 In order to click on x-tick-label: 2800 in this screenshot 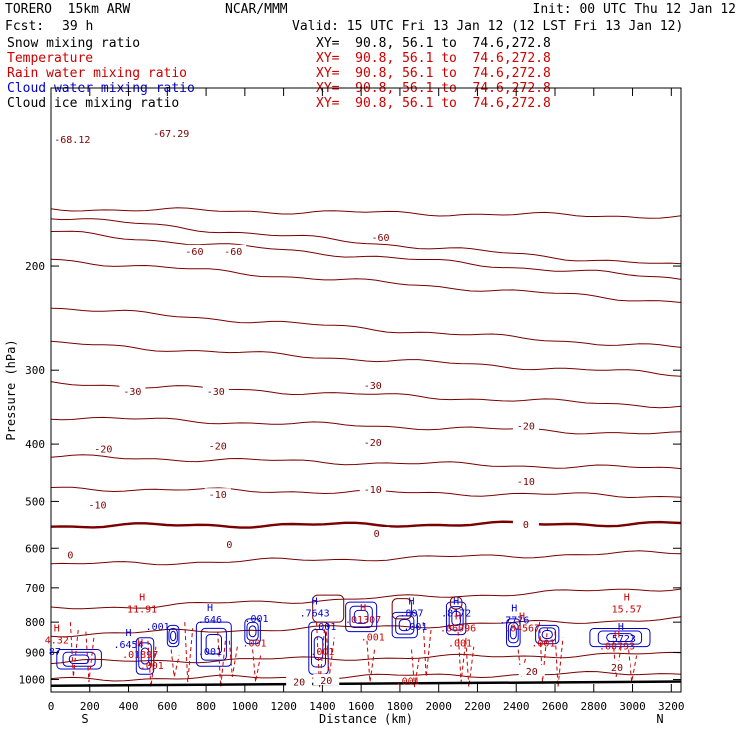, I will do `click(594, 706)`.